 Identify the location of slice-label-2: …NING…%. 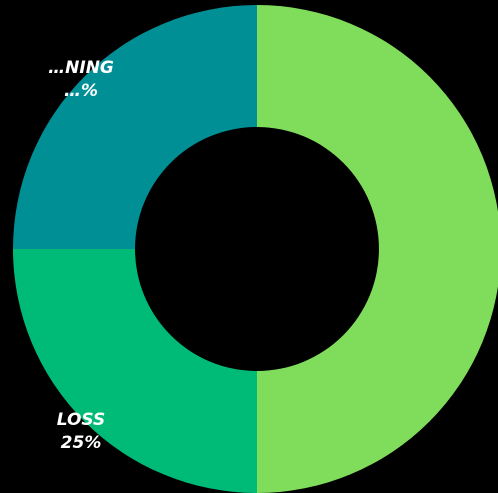
(81, 79).